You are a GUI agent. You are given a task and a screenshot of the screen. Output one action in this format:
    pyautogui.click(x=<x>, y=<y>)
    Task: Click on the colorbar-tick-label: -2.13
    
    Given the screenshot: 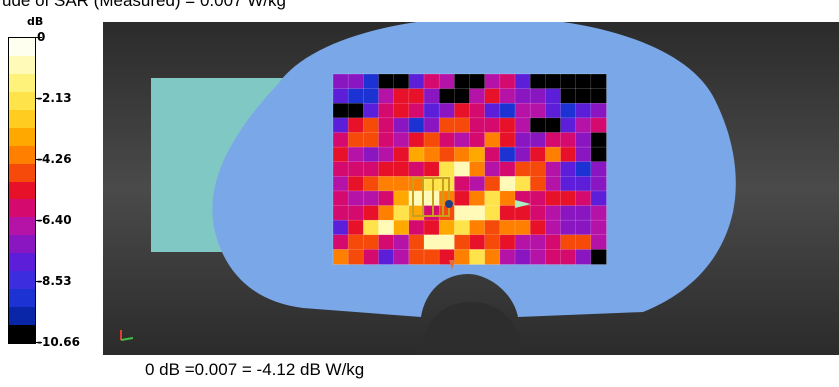 What is the action you would take?
    pyautogui.click(x=54, y=98)
    